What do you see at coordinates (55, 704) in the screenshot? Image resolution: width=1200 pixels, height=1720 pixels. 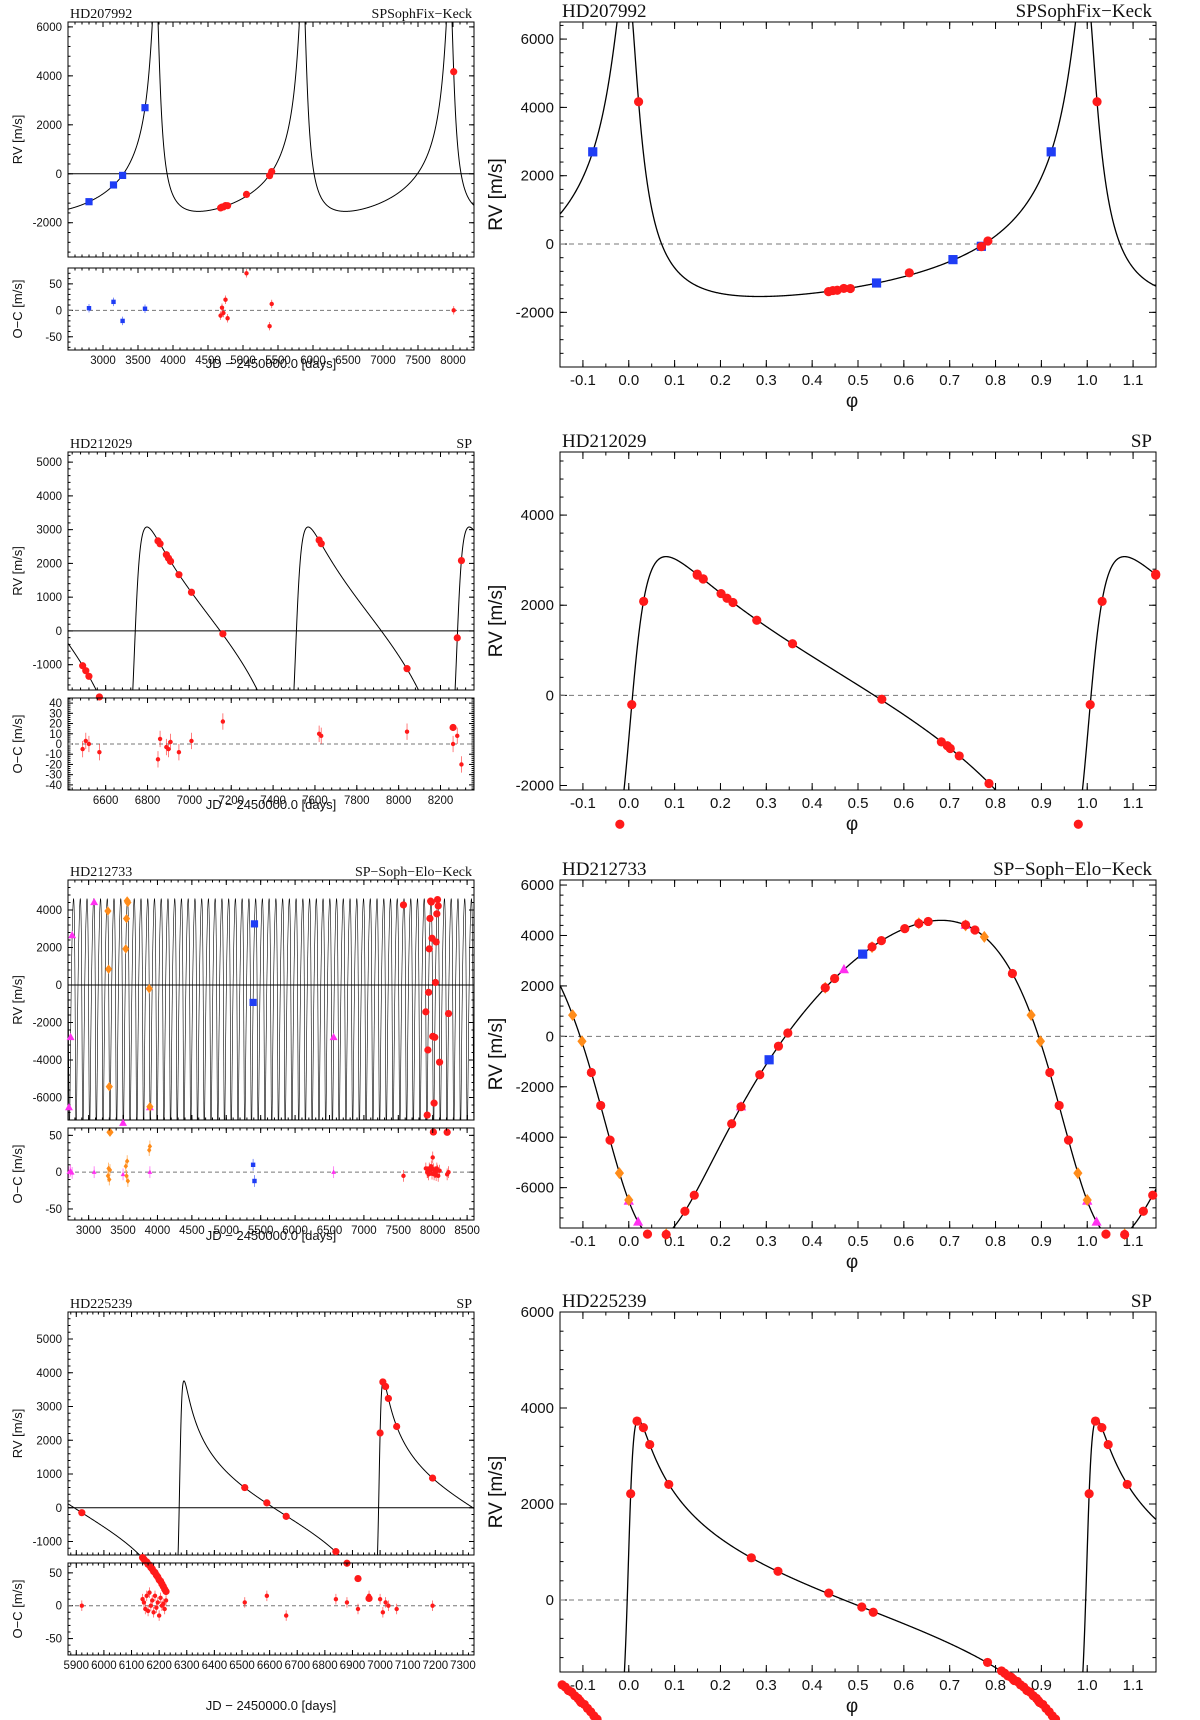 I see `y-tick-label: 40` at bounding box center [55, 704].